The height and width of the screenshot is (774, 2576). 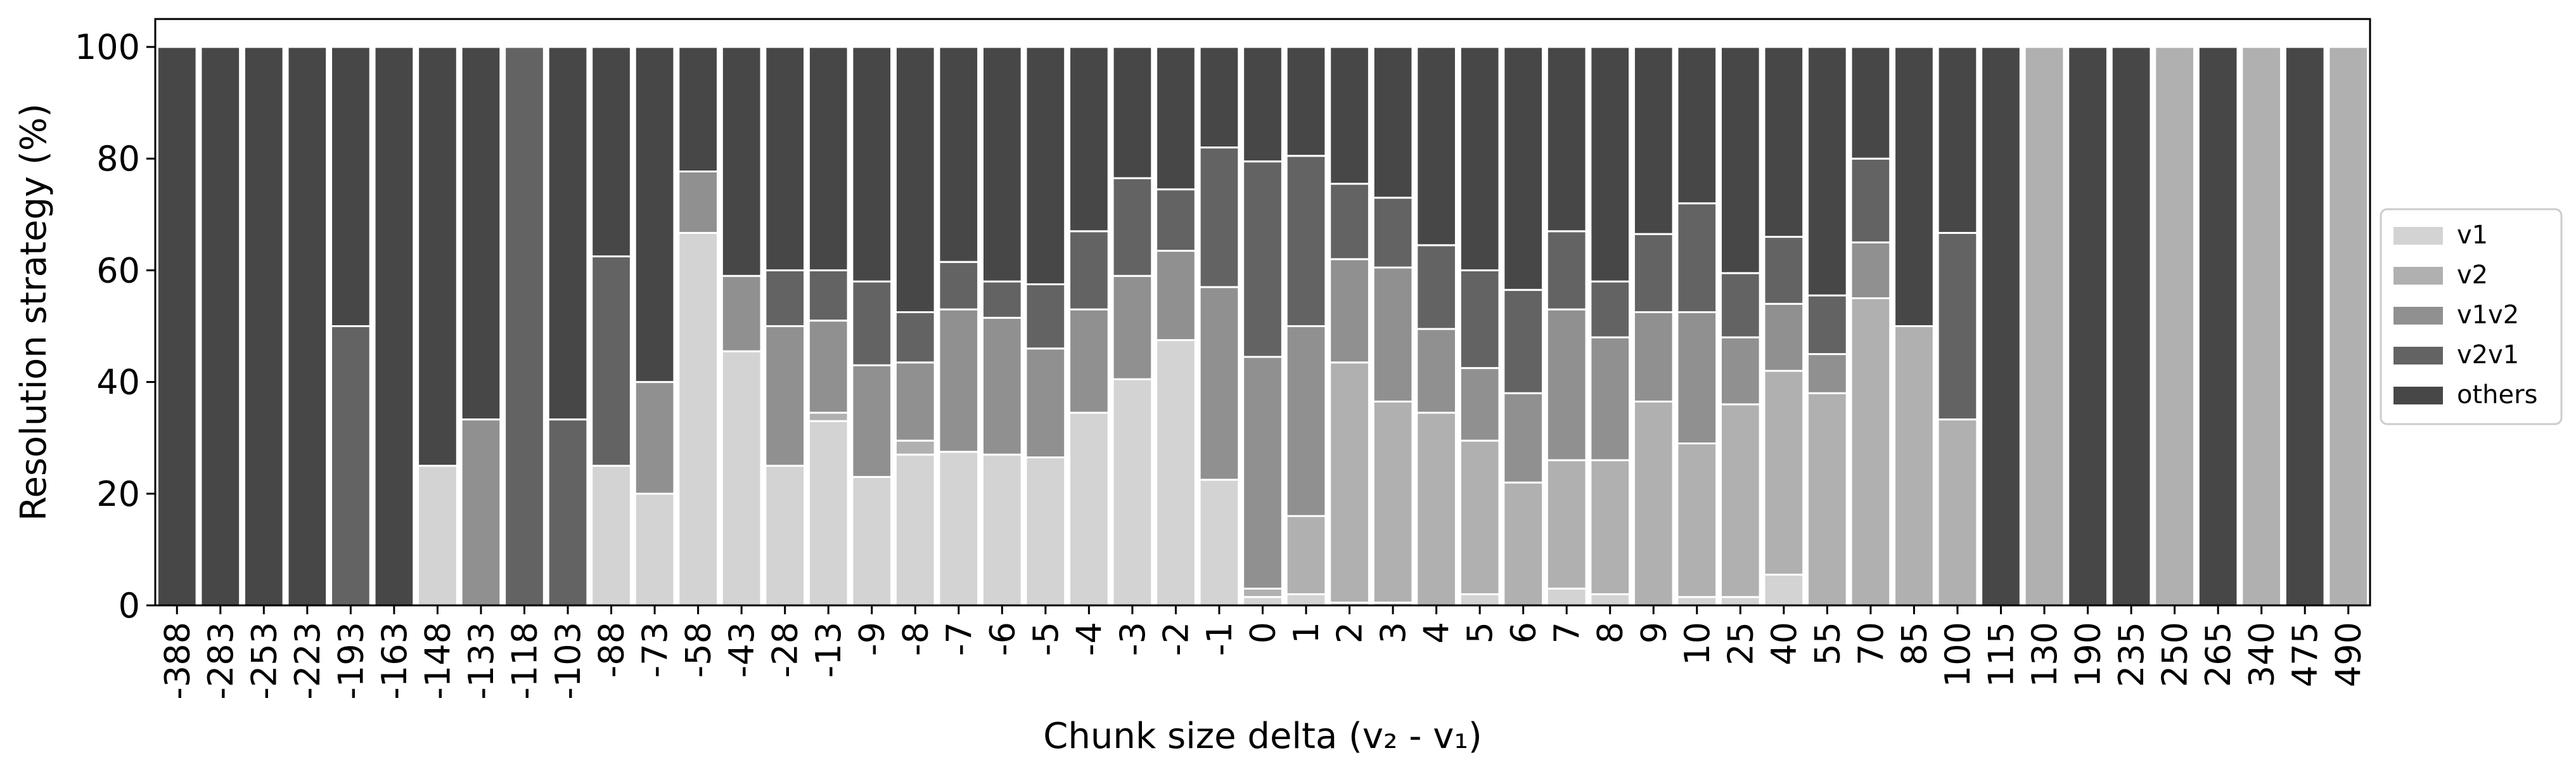 What do you see at coordinates (915, 530) in the screenshot?
I see `bar-segment-v1--8` at bounding box center [915, 530].